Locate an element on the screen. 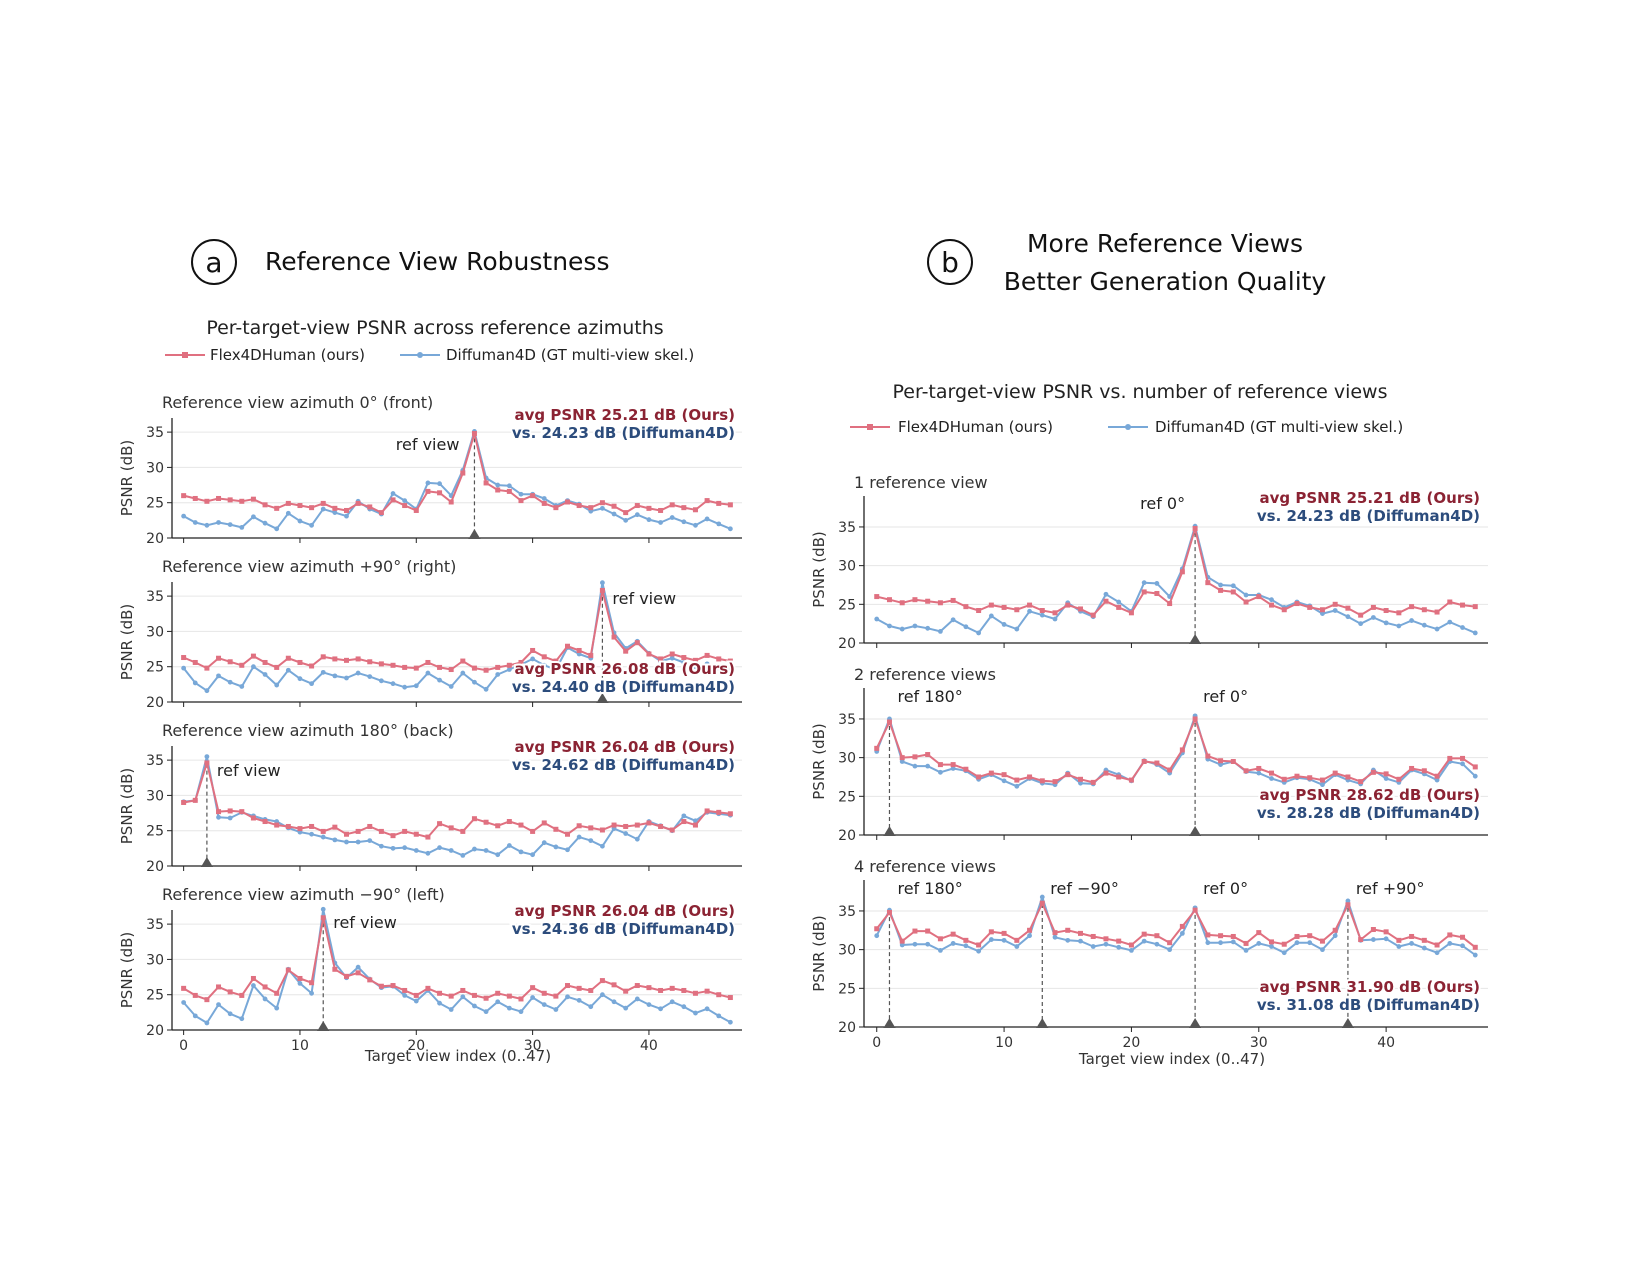 This screenshot has width=1650, height=1275. ytick-label-a-2-35: 35 is located at coordinates (155, 597).